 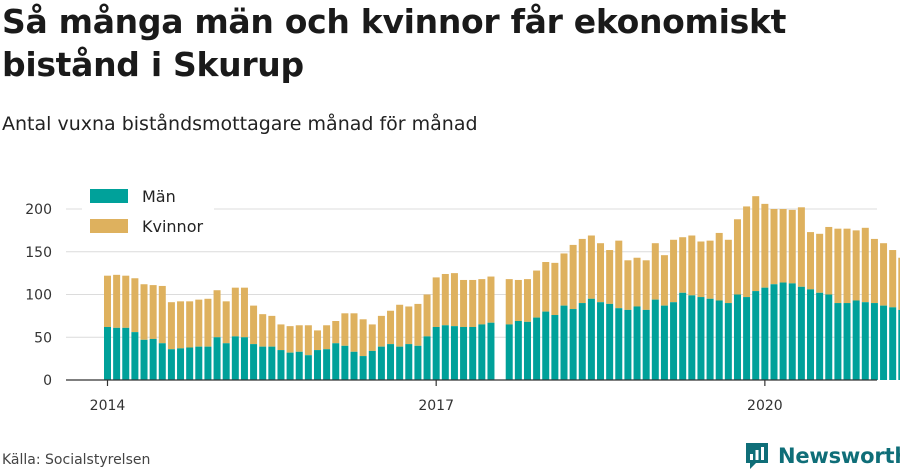 What do you see at coordinates (108, 406) in the screenshot?
I see `x-tick-label: 2014` at bounding box center [108, 406].